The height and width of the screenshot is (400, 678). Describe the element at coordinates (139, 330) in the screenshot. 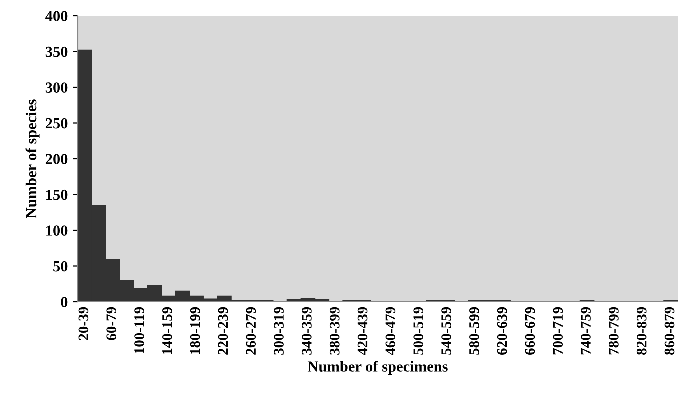

I see `x-tick-label: 100-119` at that location.